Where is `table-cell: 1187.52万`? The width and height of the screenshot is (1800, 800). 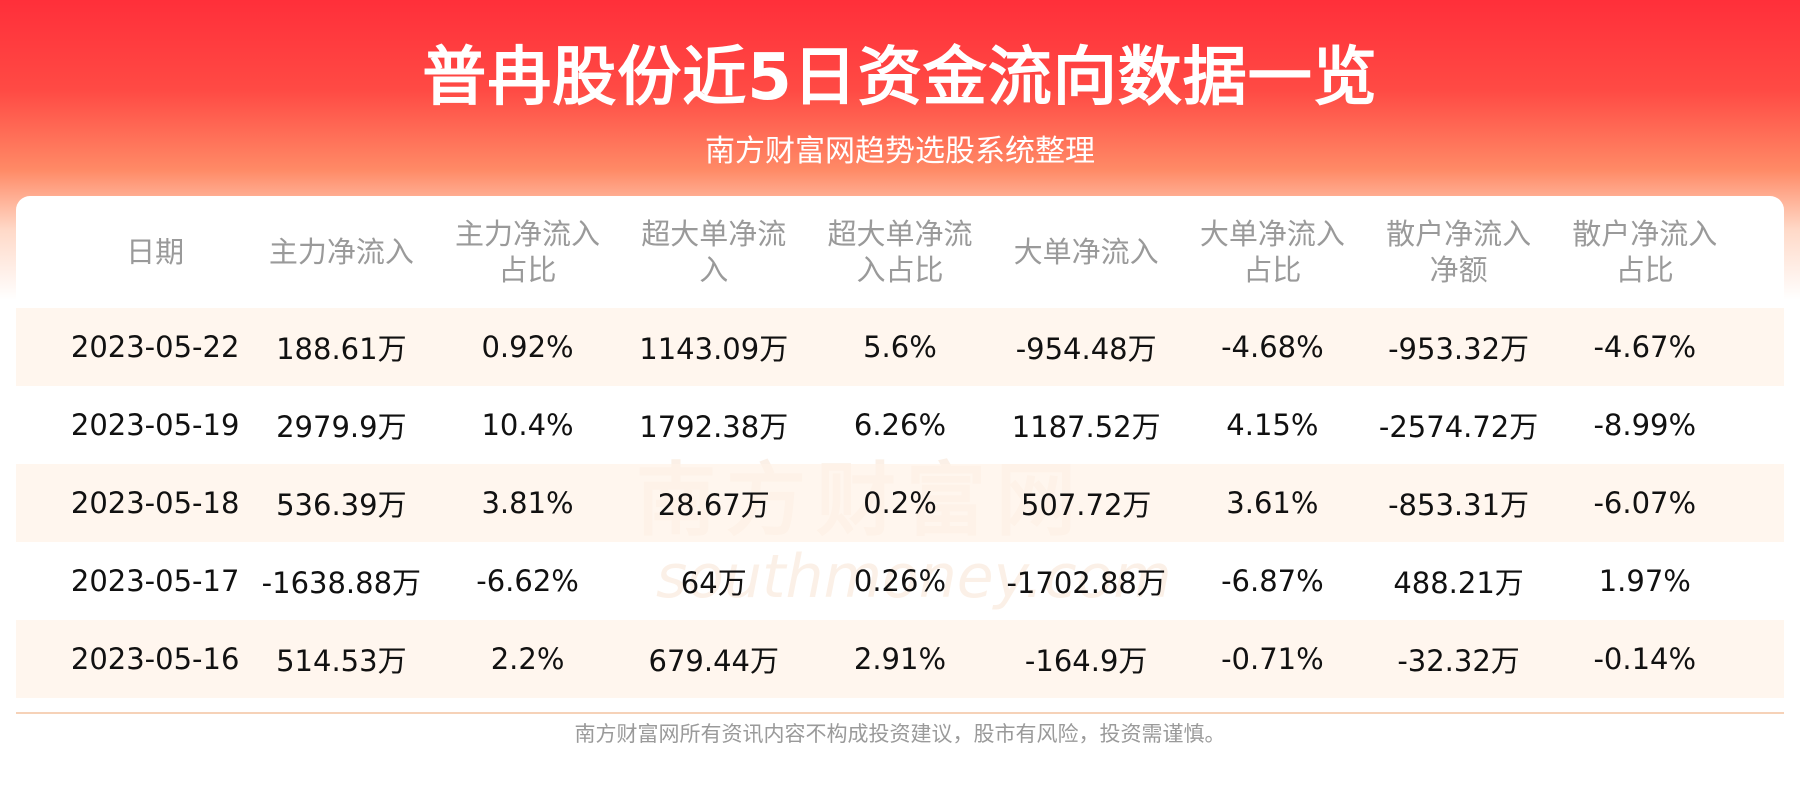
table-cell: 1187.52万 is located at coordinates (1086, 427).